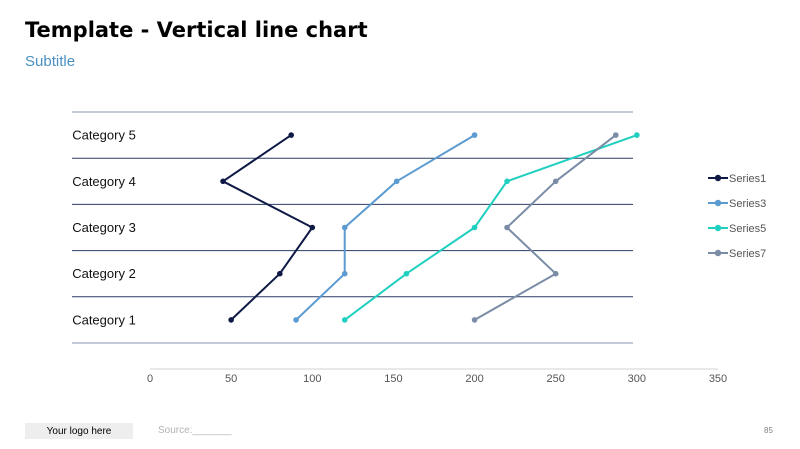  What do you see at coordinates (437, 376) in the screenshot?
I see `x-axis: 0 50 100 150 200 250 300 350` at bounding box center [437, 376].